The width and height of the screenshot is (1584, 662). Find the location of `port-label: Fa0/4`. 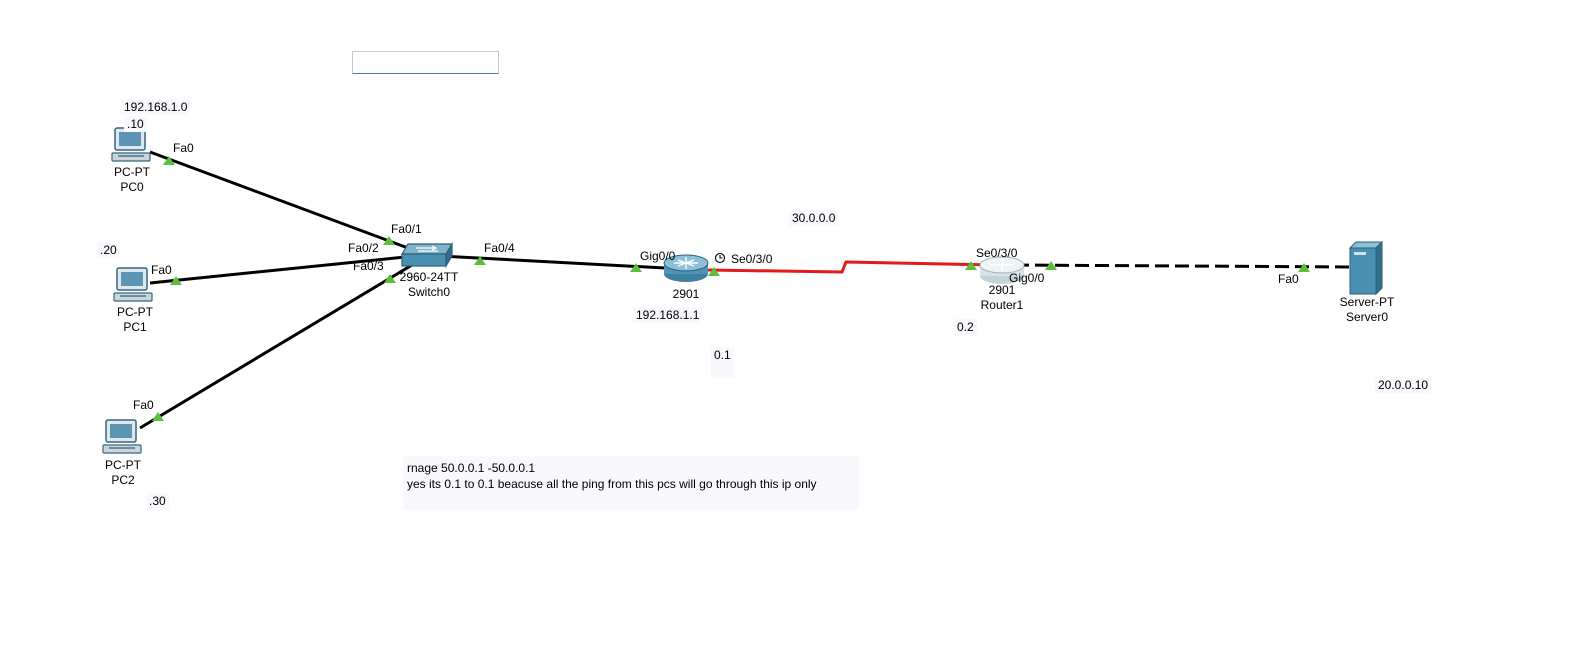

port-label: Fa0/4 is located at coordinates (499, 248).